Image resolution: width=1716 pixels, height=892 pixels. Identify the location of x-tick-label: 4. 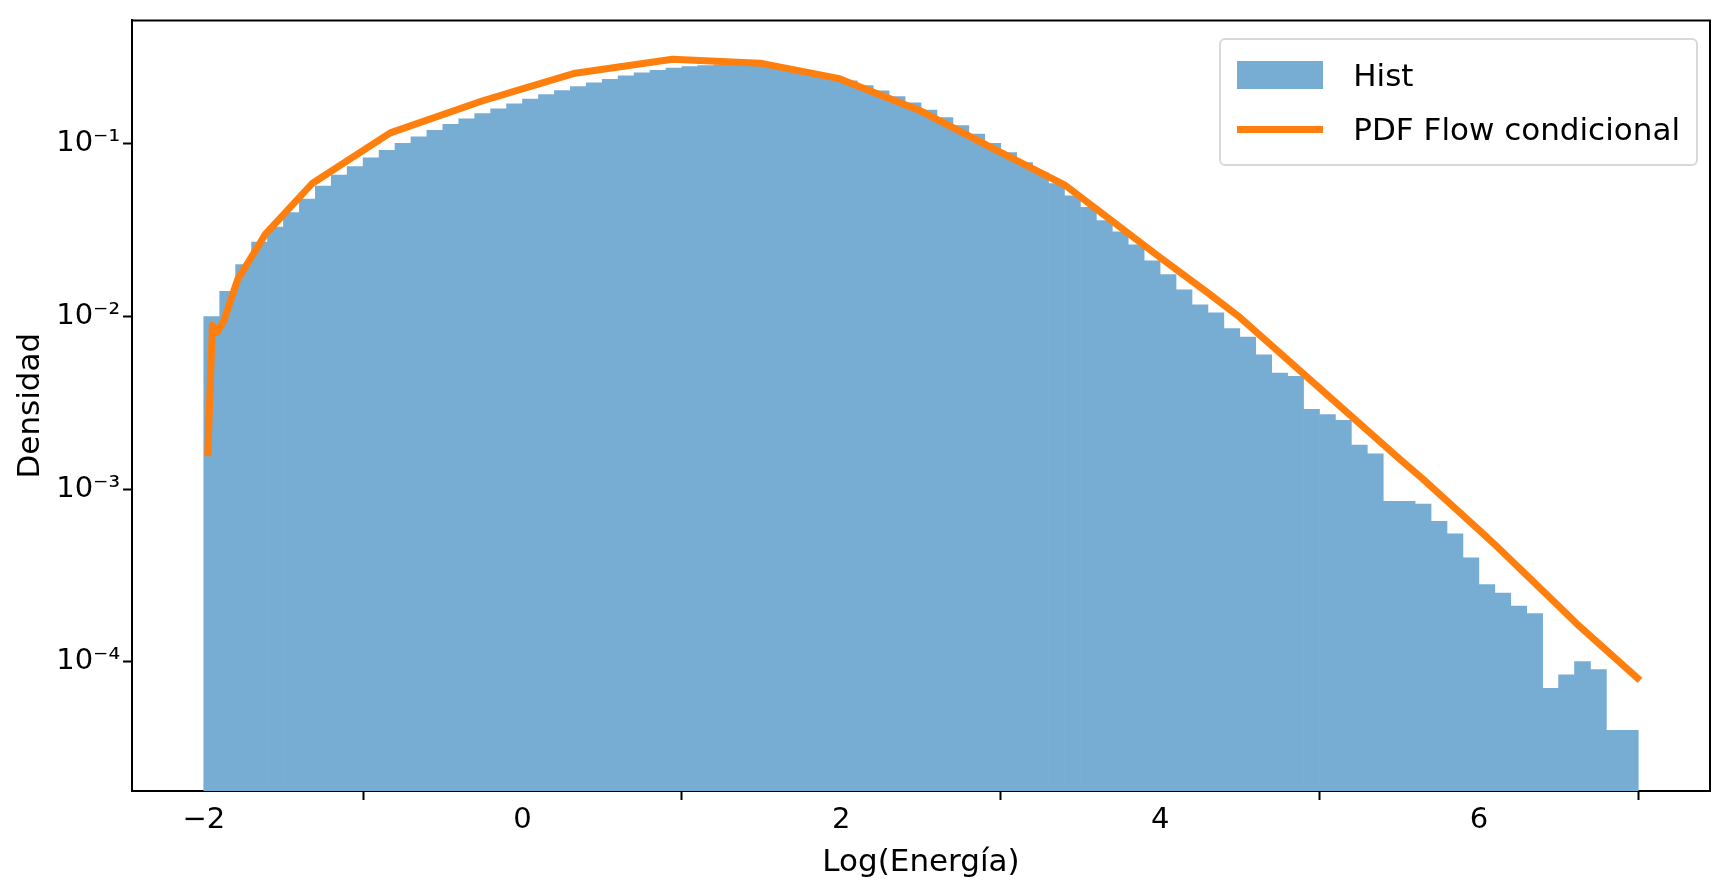
(1160, 817).